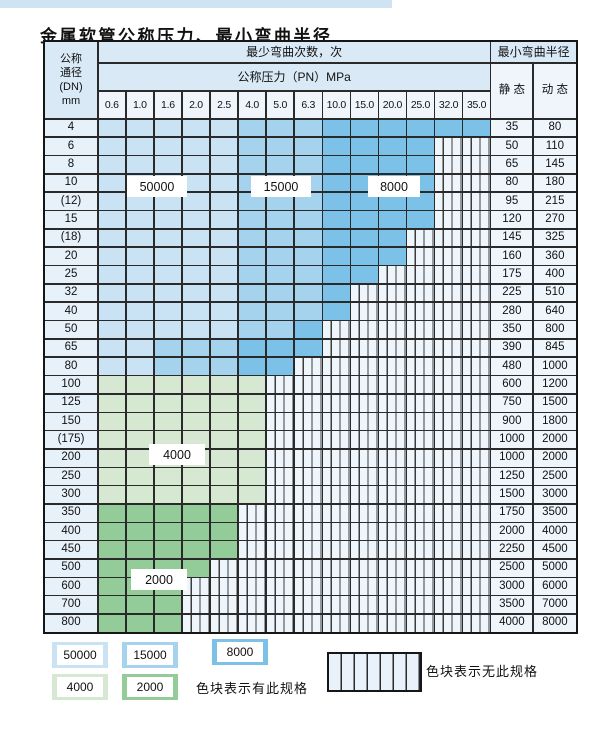  Describe the element at coordinates (554, 220) in the screenshot. I see `dynamic-value-cell: 270` at that location.